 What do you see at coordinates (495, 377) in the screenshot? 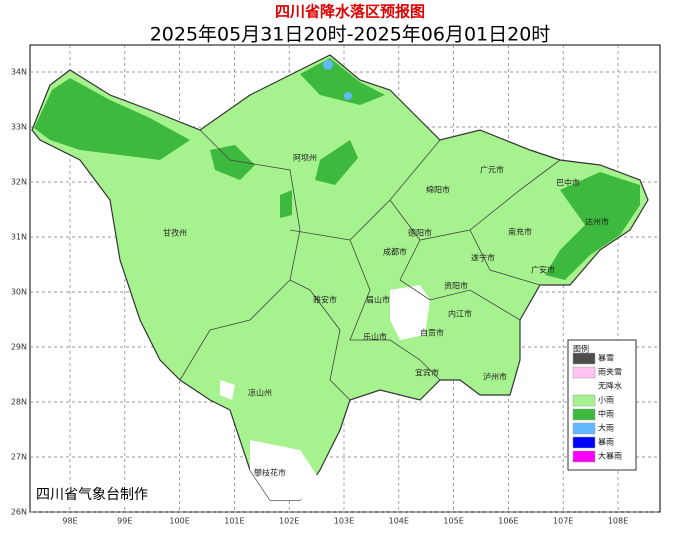
I see `city-label: 泸州市` at bounding box center [495, 377].